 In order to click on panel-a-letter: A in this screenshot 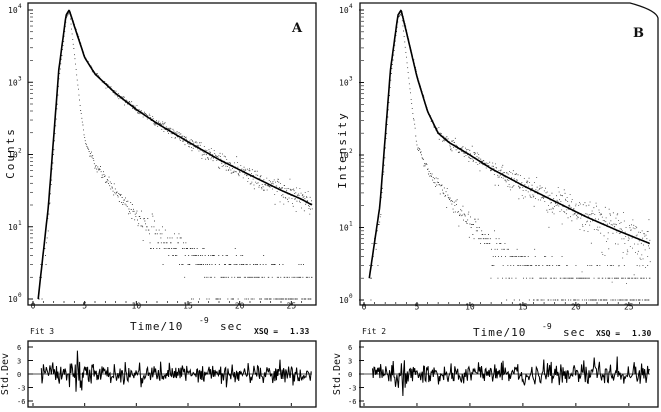, I will do `click(297, 28)`.